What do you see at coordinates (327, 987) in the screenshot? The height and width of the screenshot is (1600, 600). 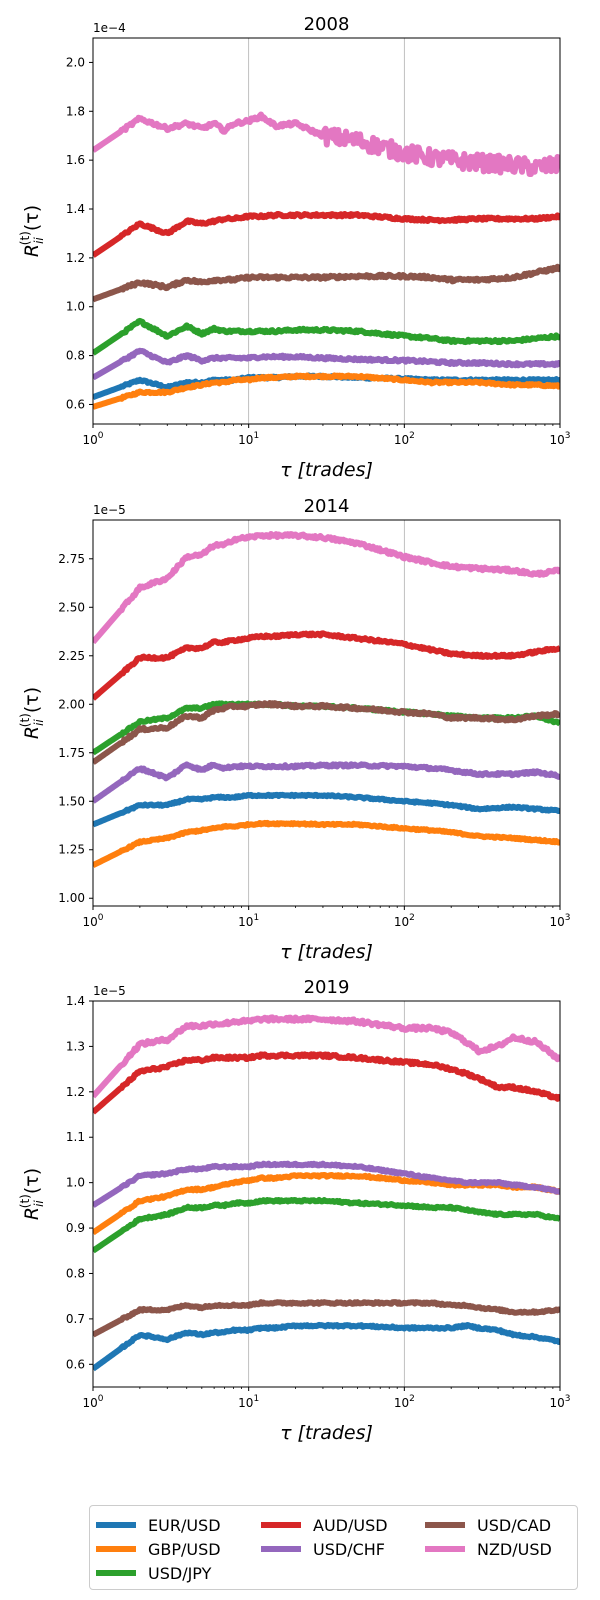 I see `chart-title: 2019` at bounding box center [327, 987].